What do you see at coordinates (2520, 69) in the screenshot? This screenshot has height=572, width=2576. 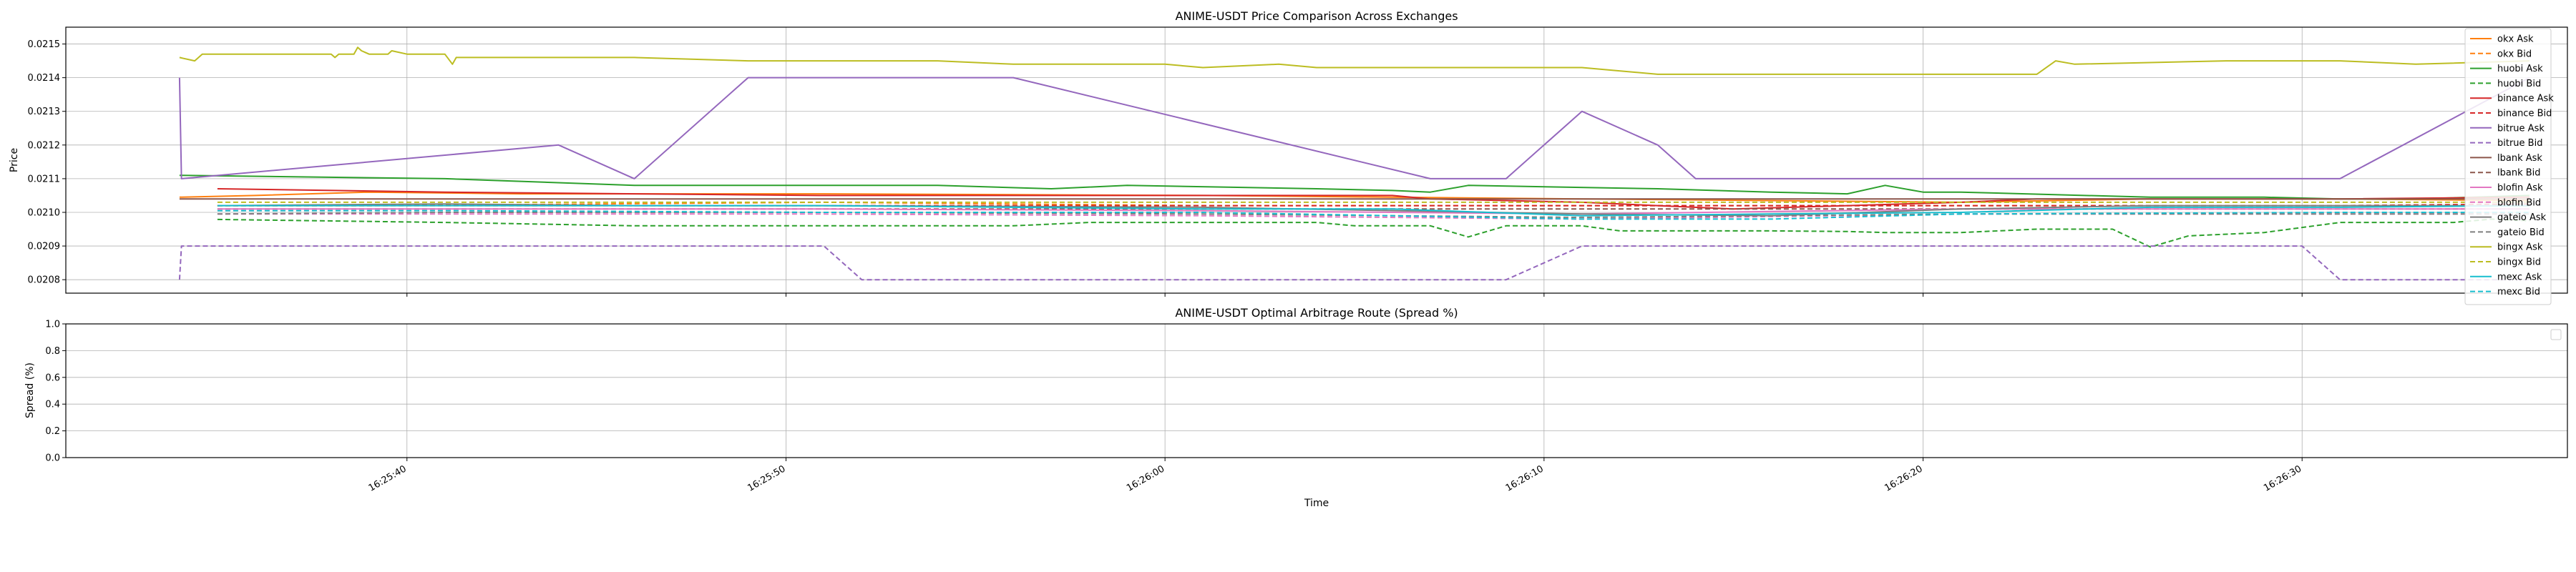 I see `legend-label: huobi Ask` at bounding box center [2520, 69].